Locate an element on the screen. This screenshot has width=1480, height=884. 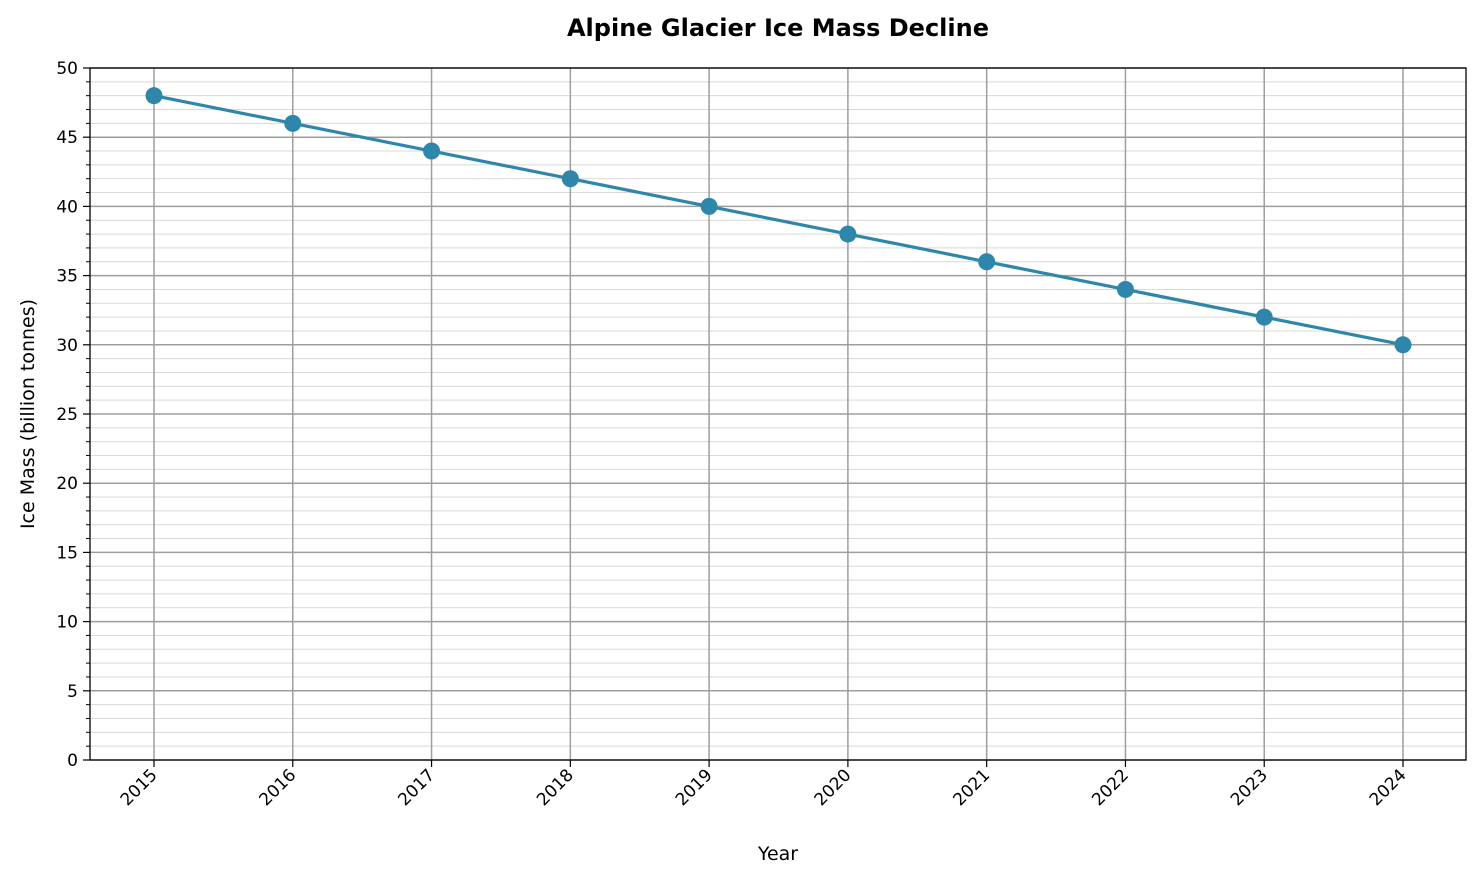
y-tick-label: 40 is located at coordinates (67, 207).